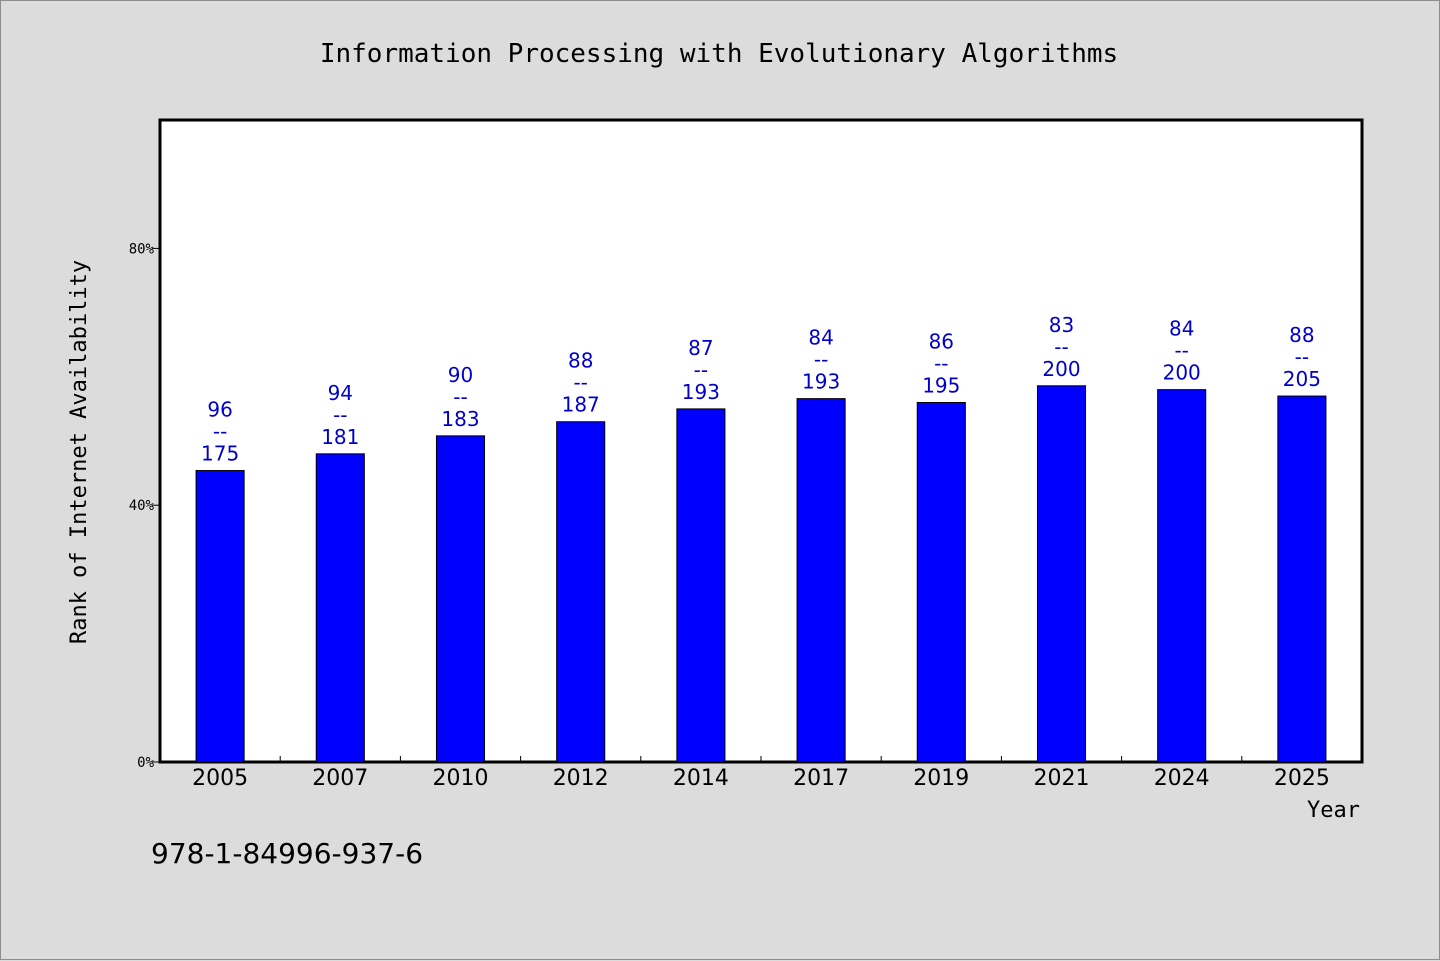 The image size is (1440, 961). I want to click on data-label-2010-line-2: --, so click(460, 397).